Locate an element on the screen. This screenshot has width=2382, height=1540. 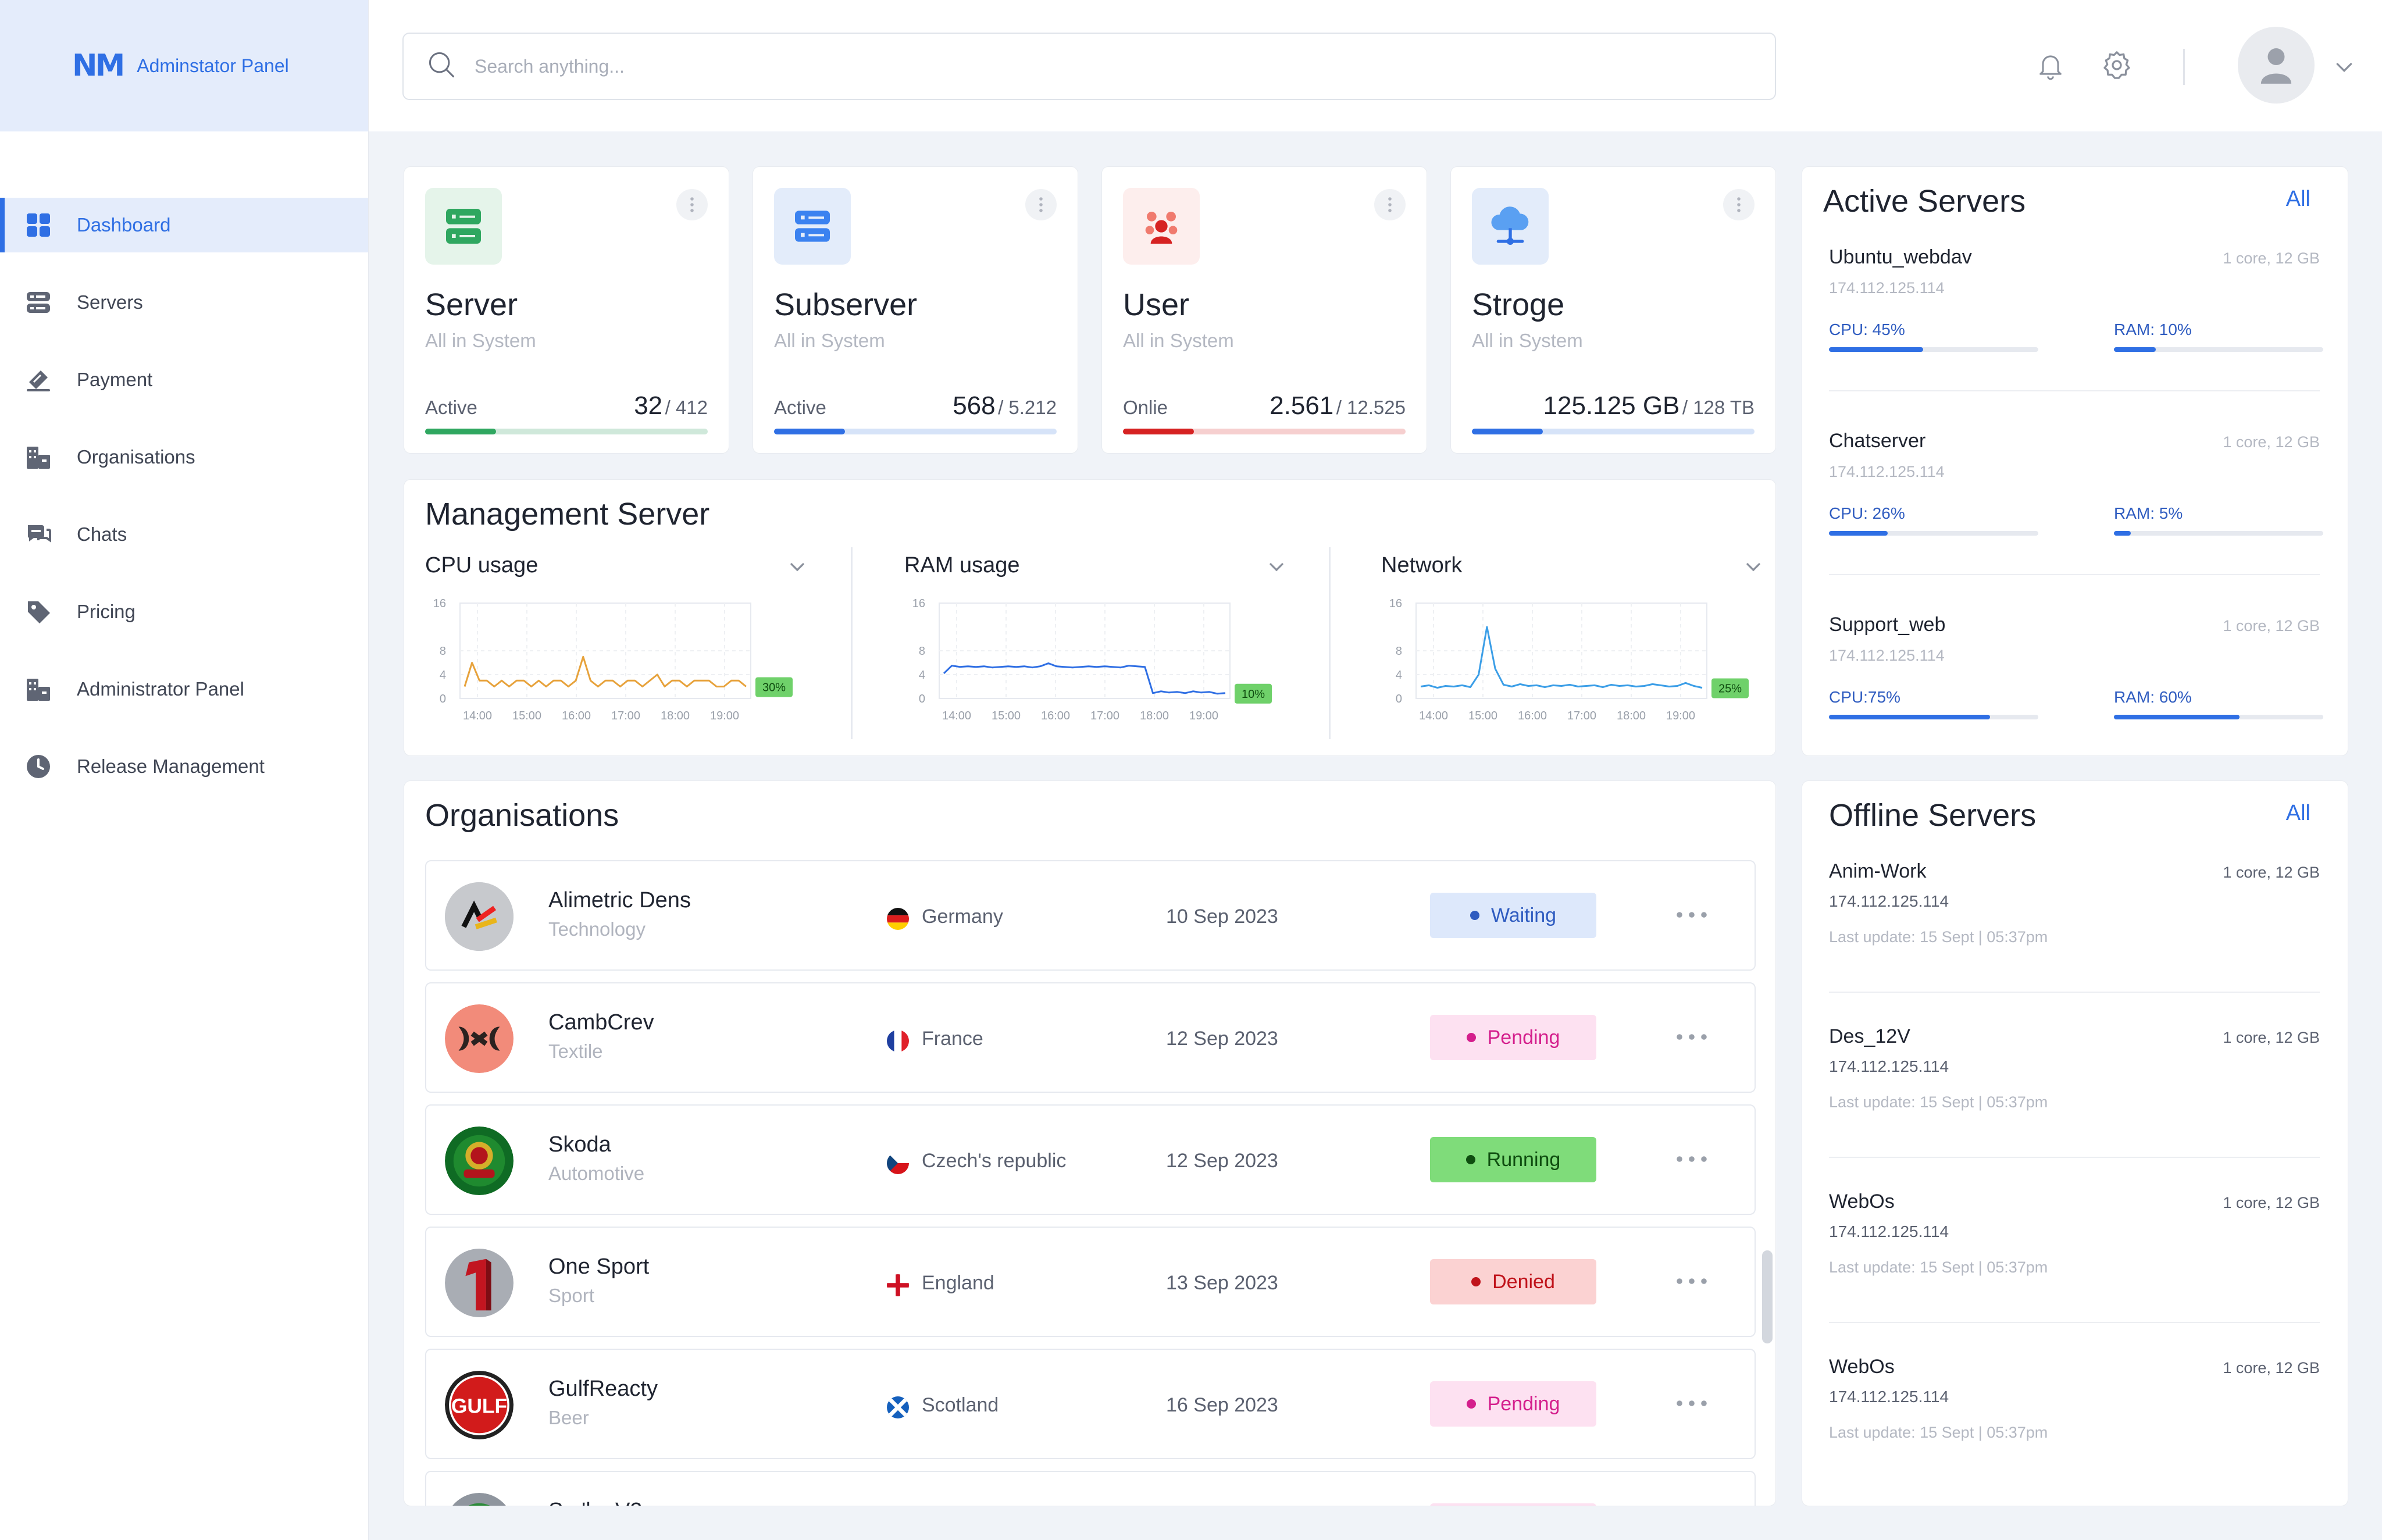
search-box is located at coordinates (1089, 66).